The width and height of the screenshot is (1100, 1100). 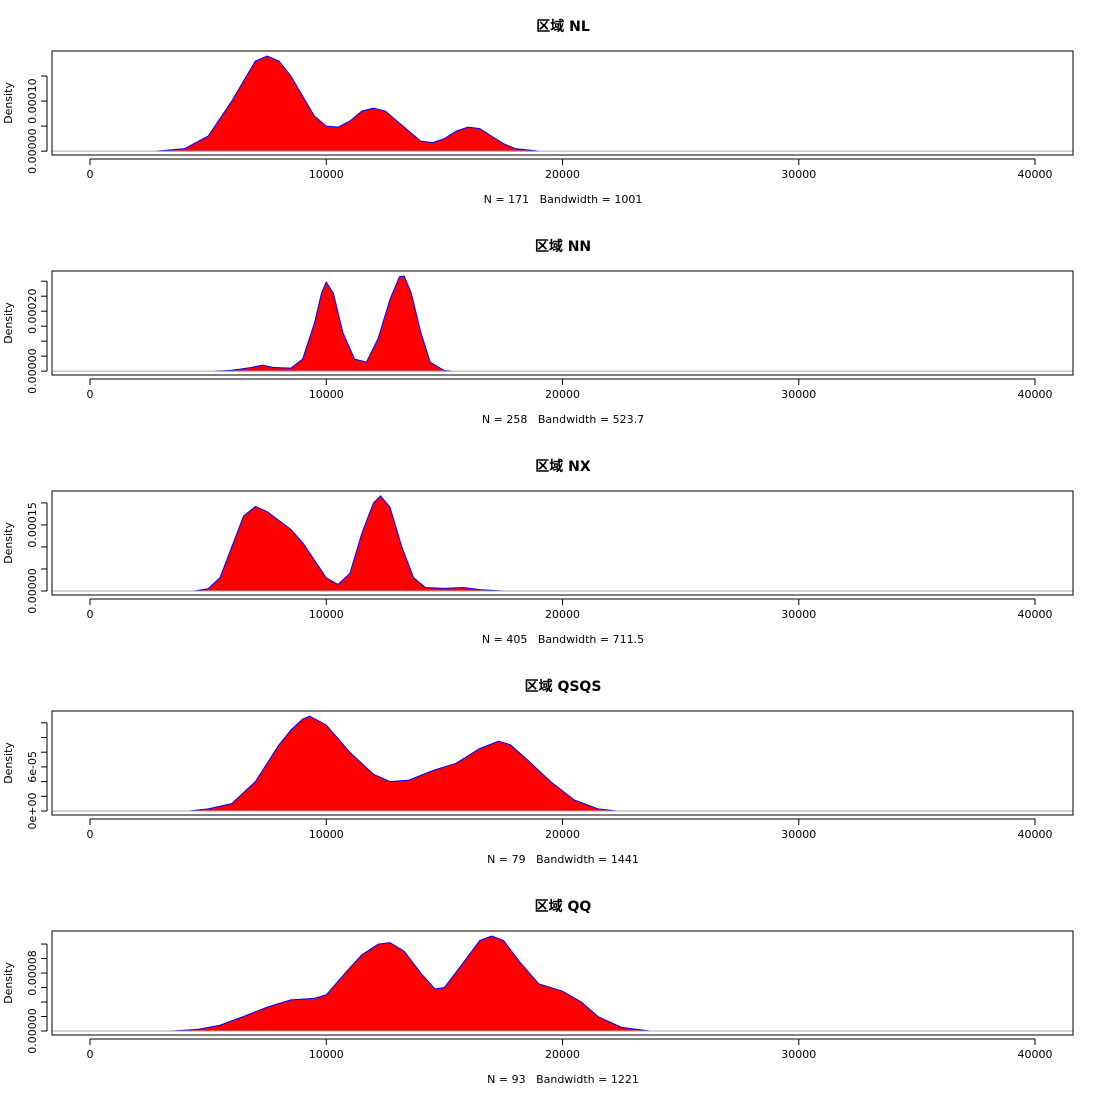 What do you see at coordinates (563, 419) in the screenshot?
I see `x-axis-label: N = 258 Bandwidth = 523.7` at bounding box center [563, 419].